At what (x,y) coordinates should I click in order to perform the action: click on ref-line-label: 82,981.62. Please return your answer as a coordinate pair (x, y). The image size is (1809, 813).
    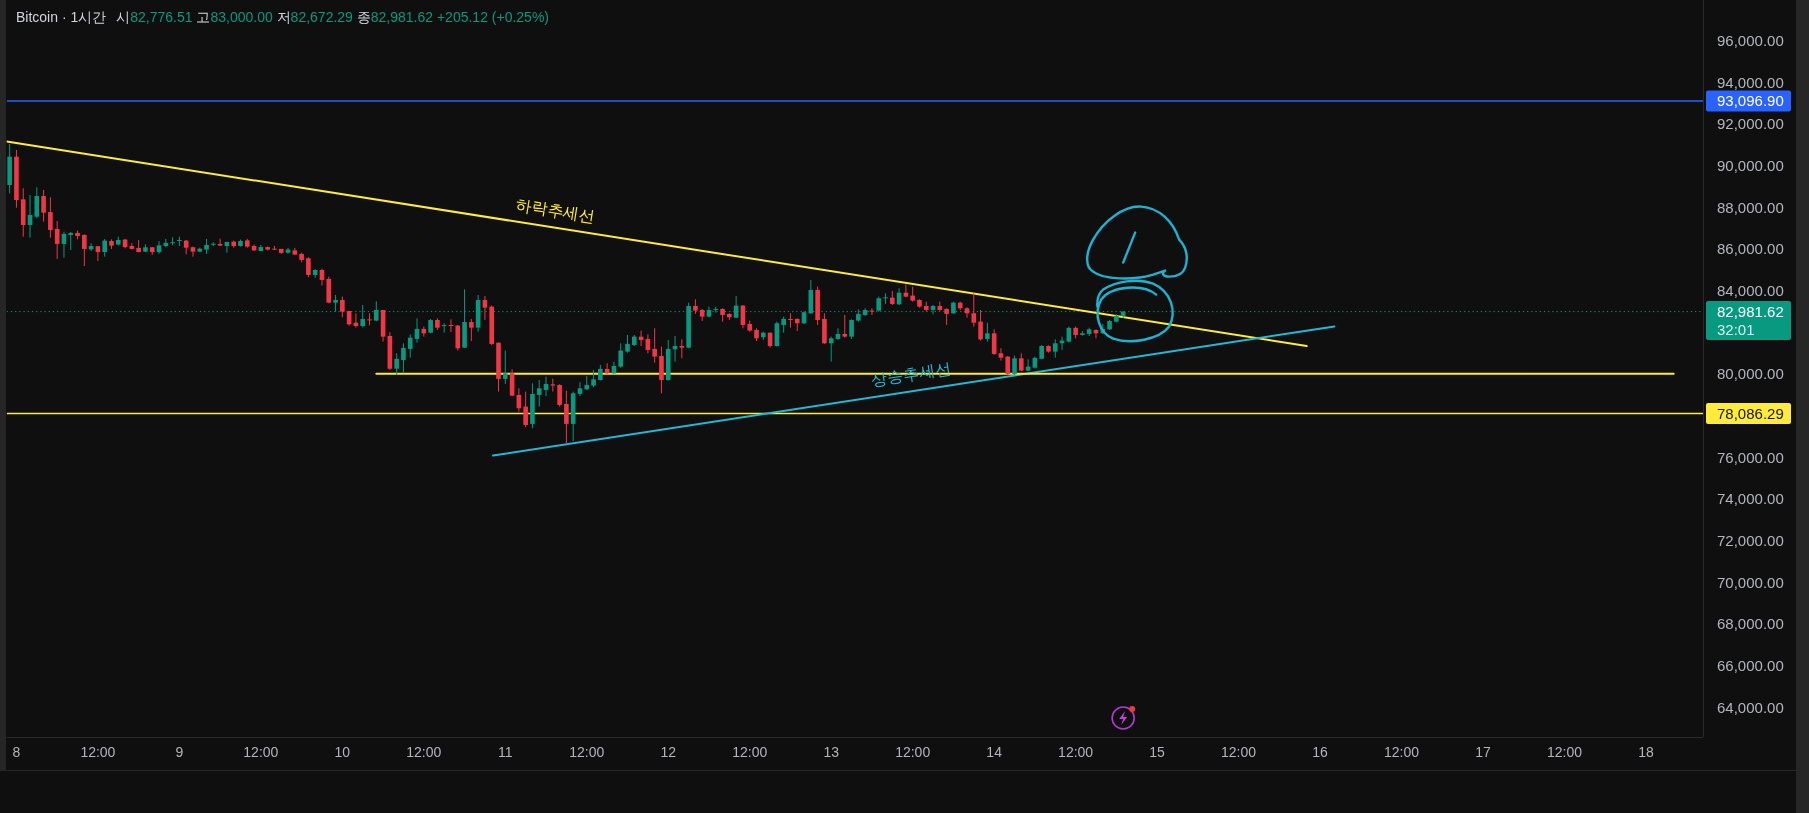
    Looking at the image, I should click on (1750, 312).